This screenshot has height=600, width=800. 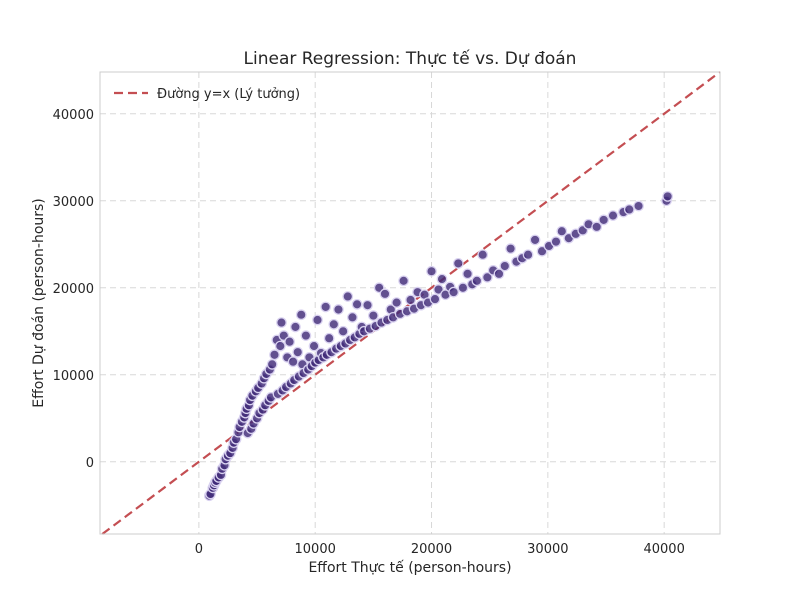 What do you see at coordinates (663, 549) in the screenshot?
I see `x-tick-label: 40000` at bounding box center [663, 549].